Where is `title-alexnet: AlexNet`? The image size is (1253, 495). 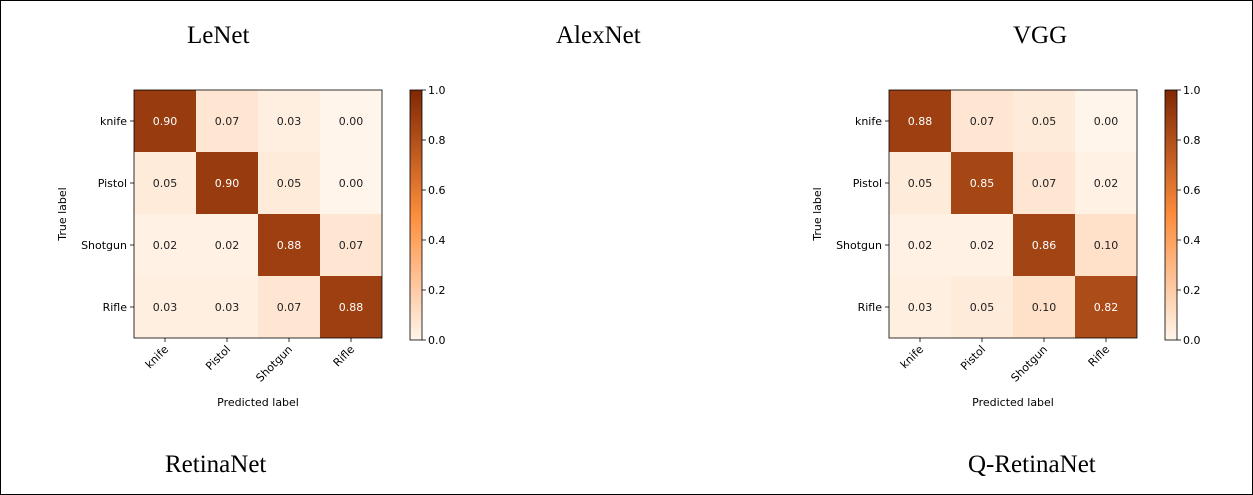
title-alexnet: AlexNet is located at coordinates (598, 35).